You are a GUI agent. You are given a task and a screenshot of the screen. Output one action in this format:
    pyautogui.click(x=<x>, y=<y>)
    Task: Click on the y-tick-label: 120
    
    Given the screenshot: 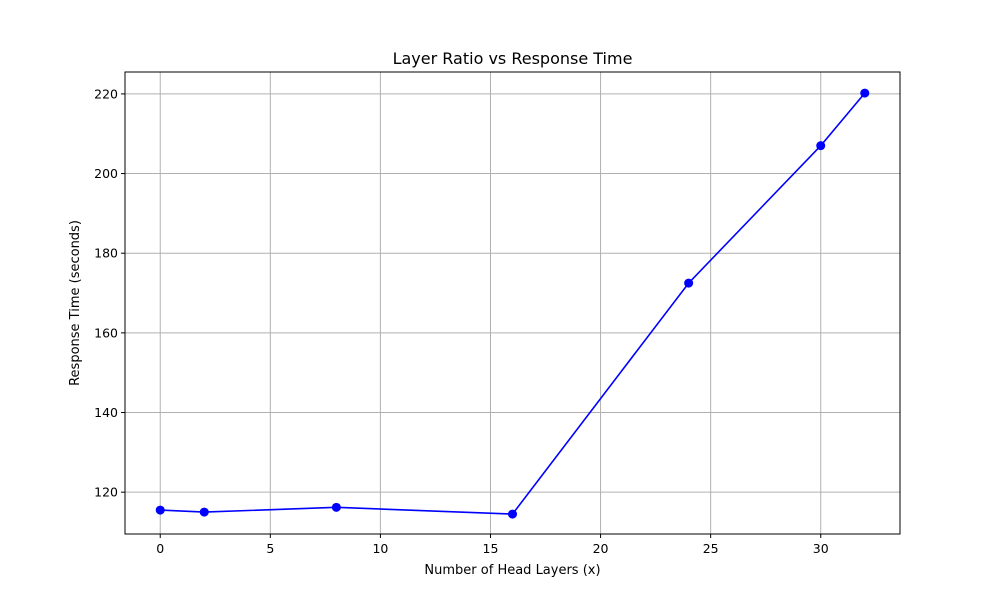 What is the action you would take?
    pyautogui.click(x=106, y=492)
    